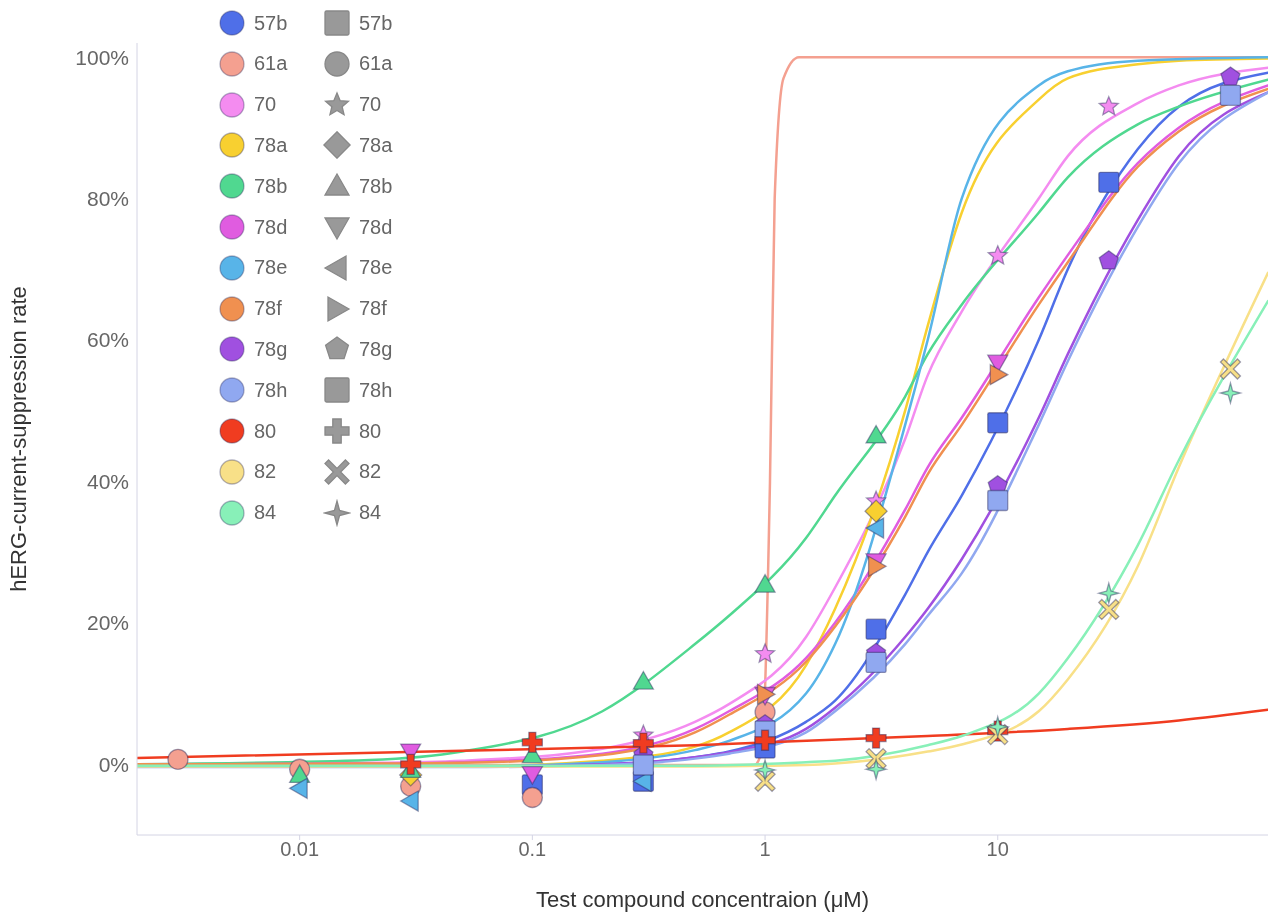  I want to click on legend-label: 78f, so click(268, 309).